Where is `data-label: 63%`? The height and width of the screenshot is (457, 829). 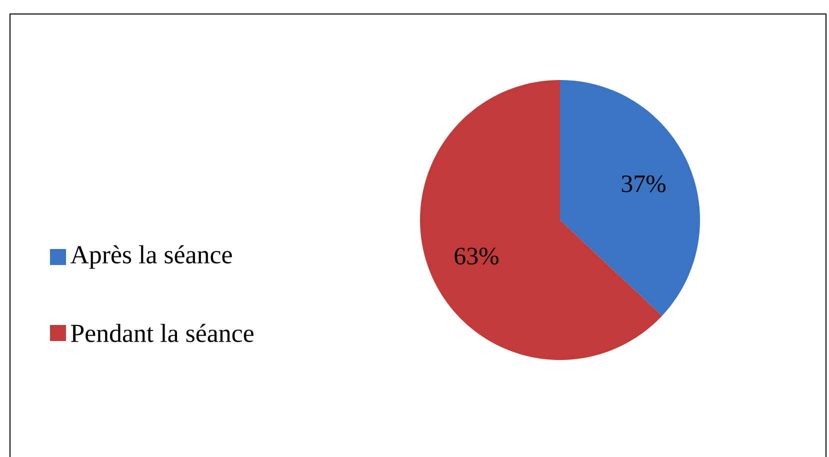
data-label: 63% is located at coordinates (476, 256).